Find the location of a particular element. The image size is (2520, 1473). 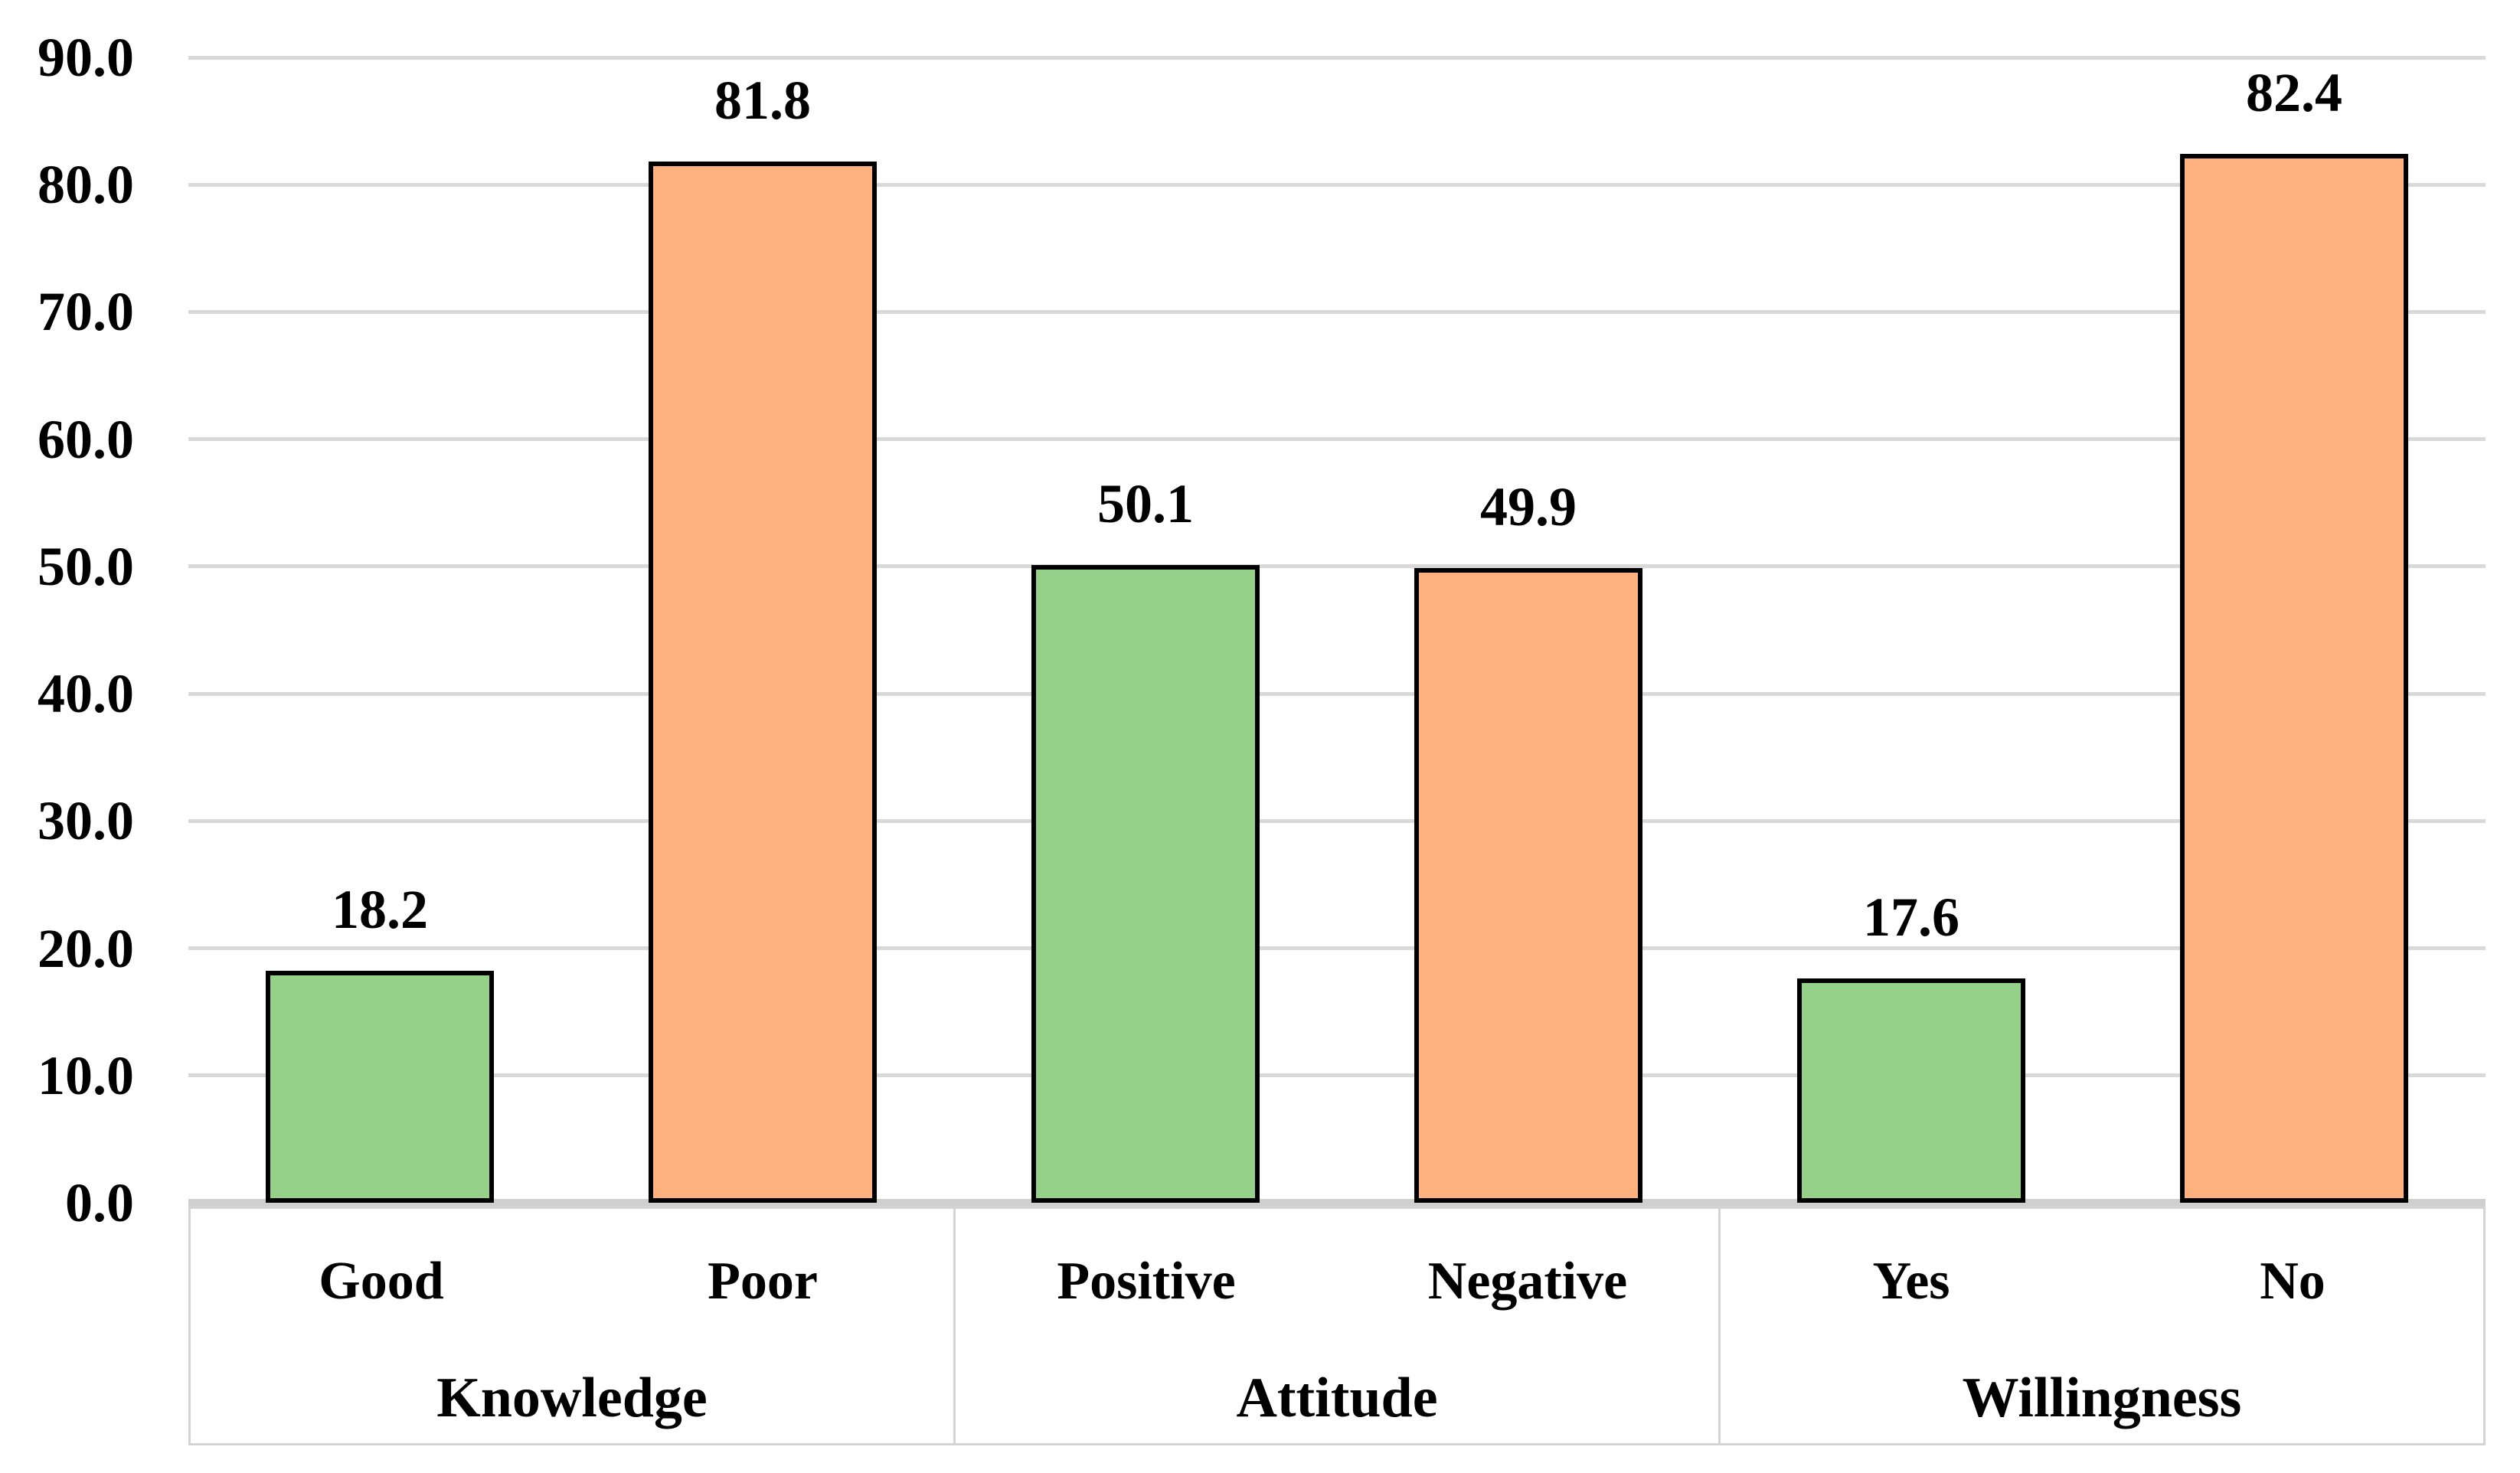

bar-yes is located at coordinates (1911, 1091).